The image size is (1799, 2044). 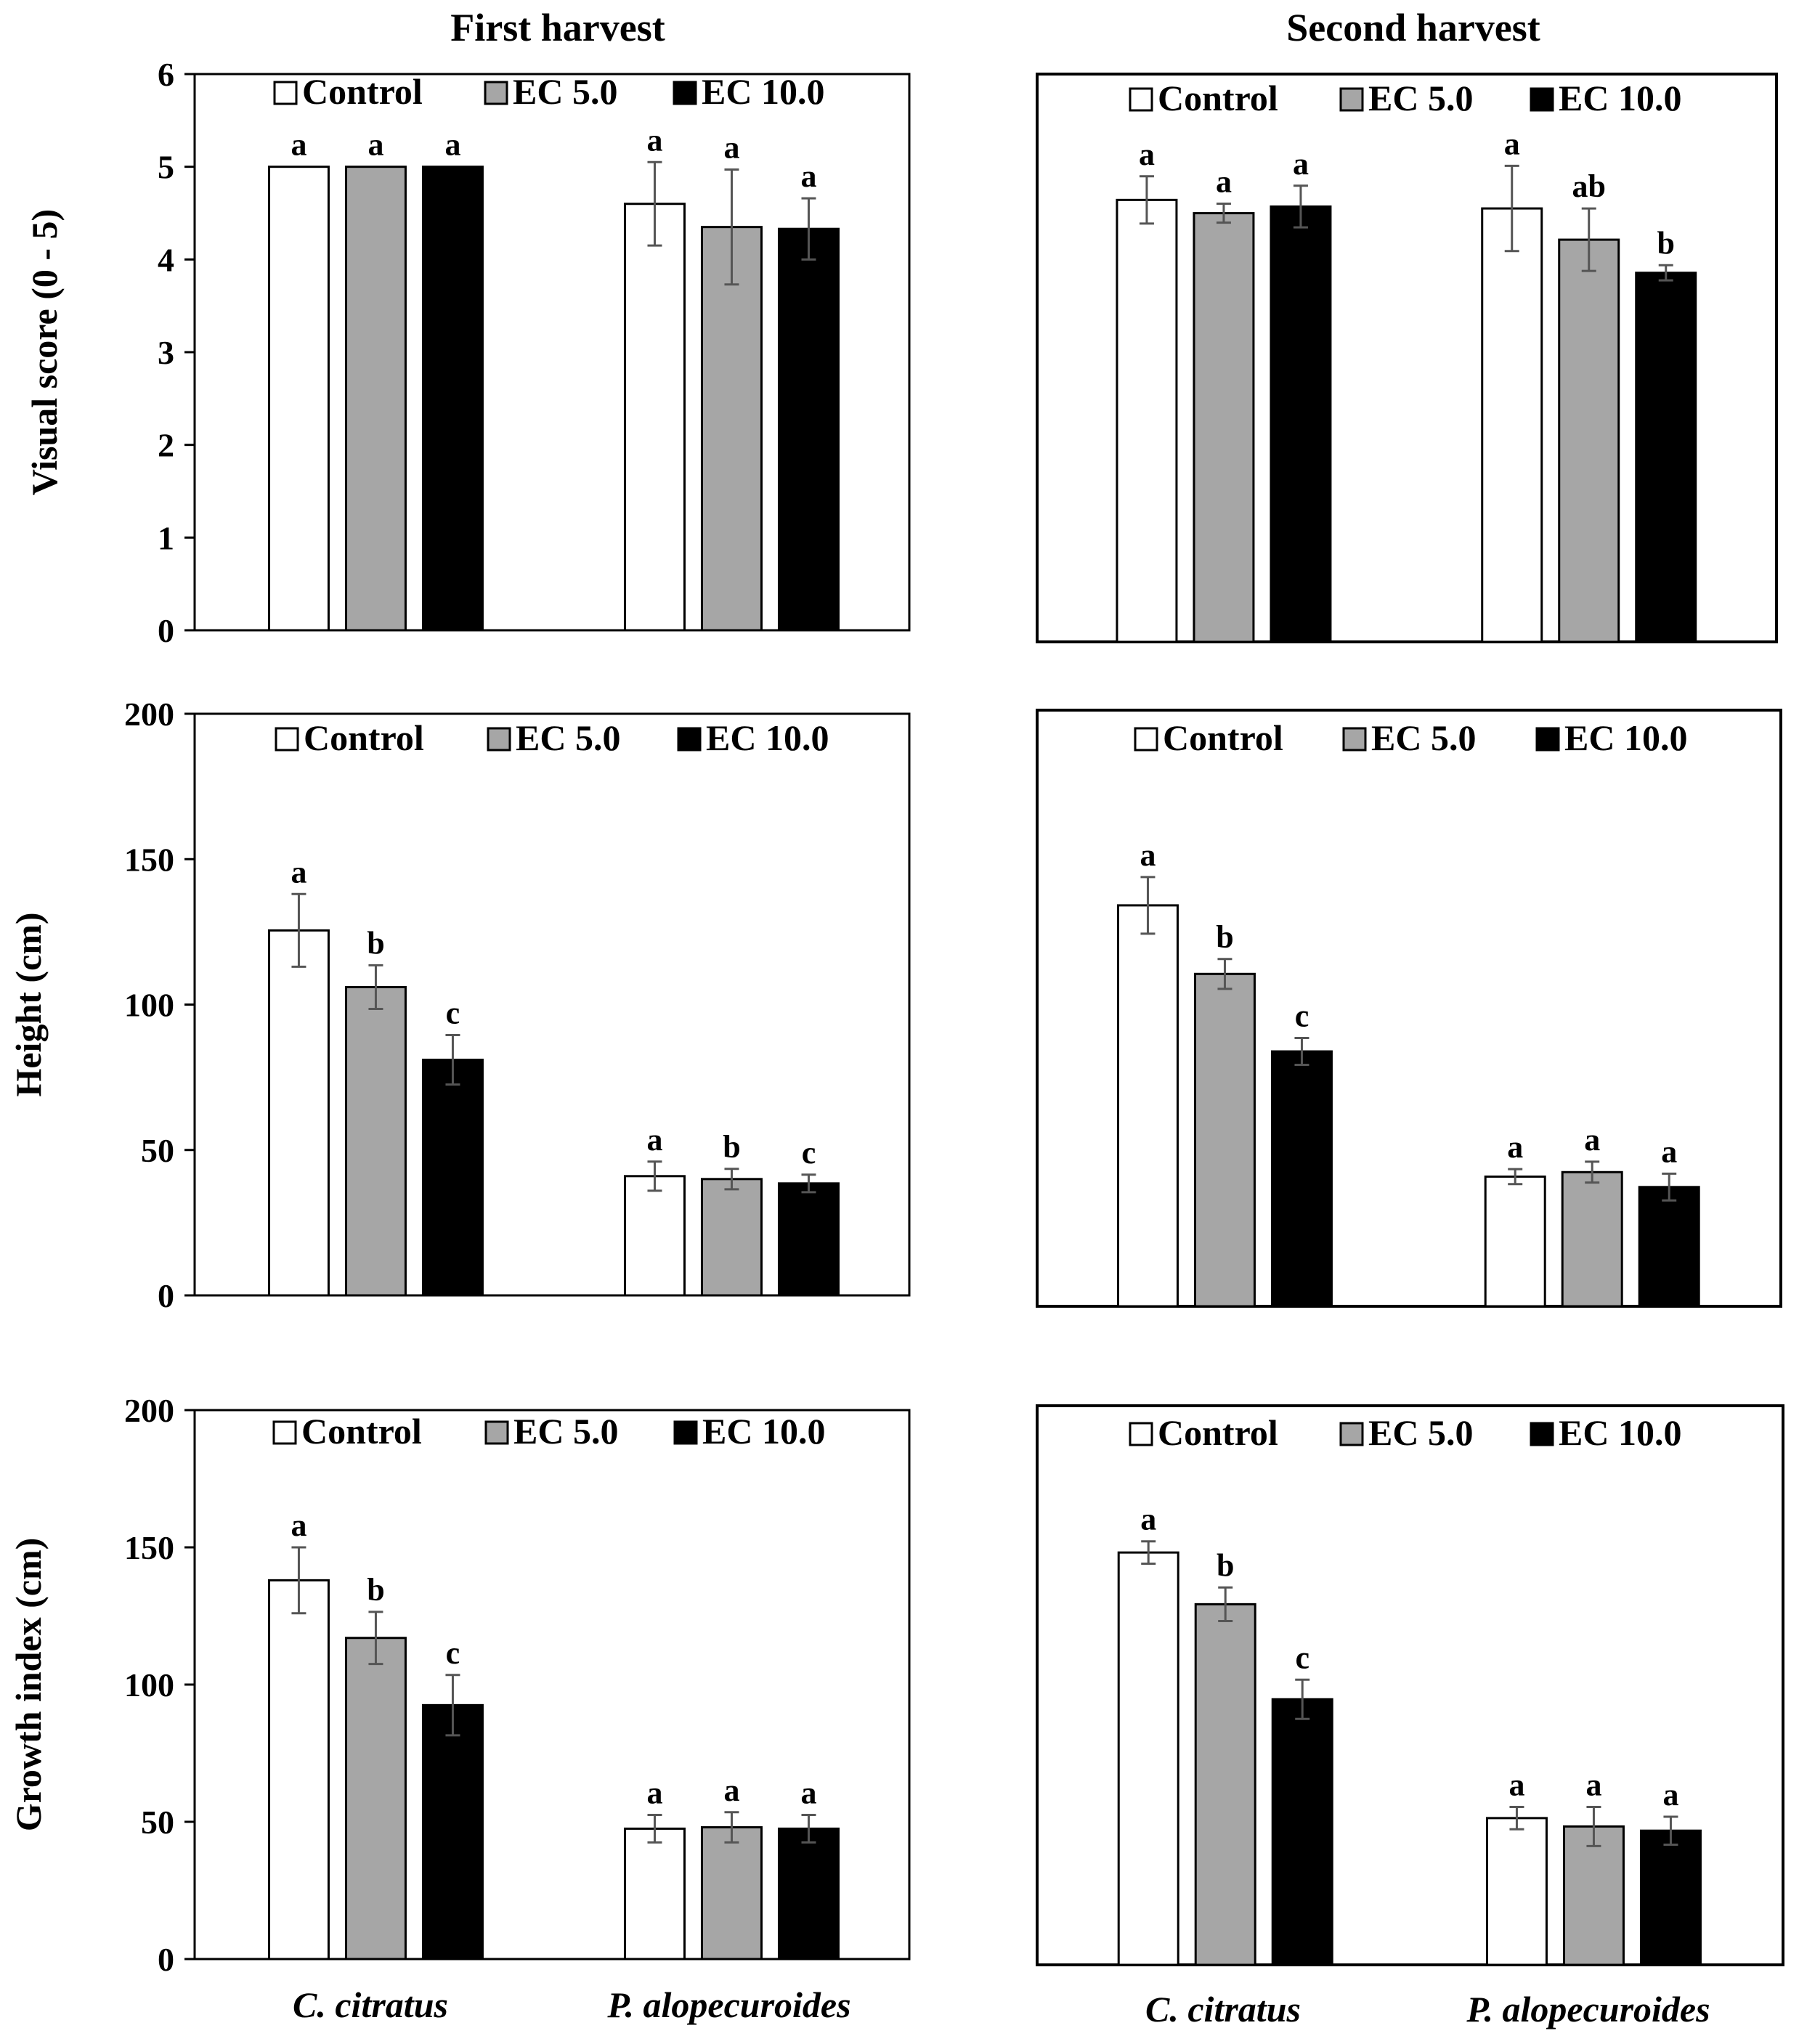 What do you see at coordinates (557, 27) in the screenshot?
I see `column-title-first: First harvest` at bounding box center [557, 27].